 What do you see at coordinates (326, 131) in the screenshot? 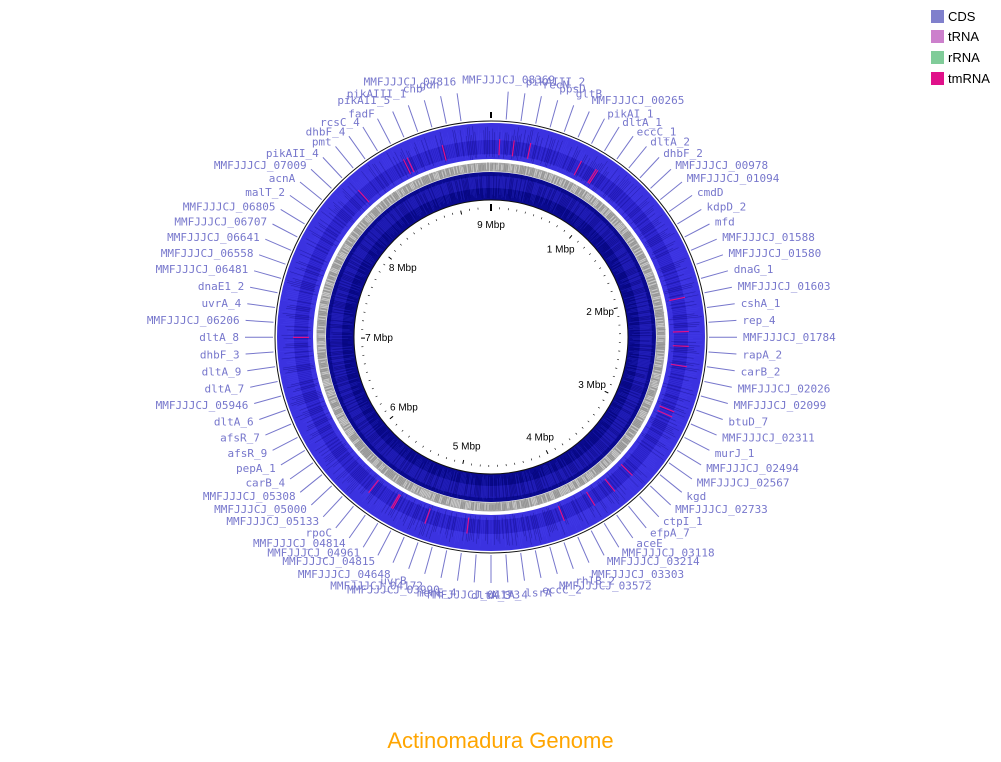
I see `gene-label: dhbF_4` at bounding box center [326, 131].